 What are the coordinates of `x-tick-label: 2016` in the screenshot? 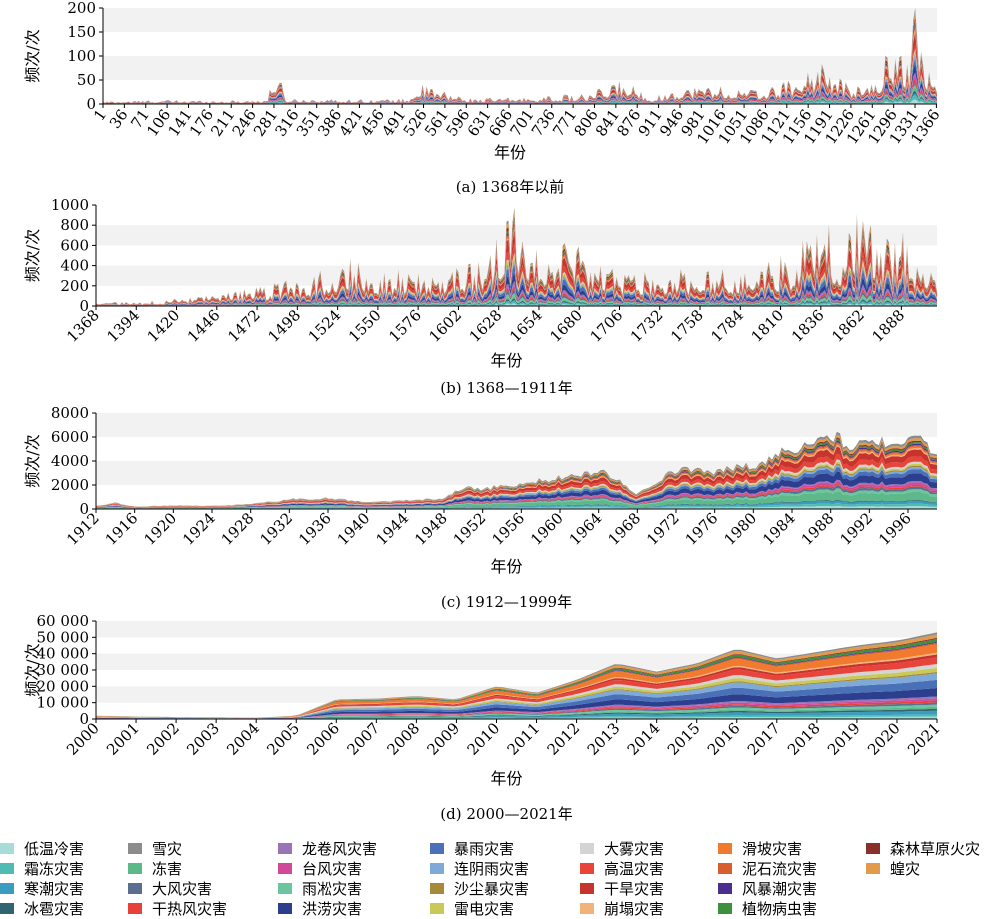 It's located at (724, 739).